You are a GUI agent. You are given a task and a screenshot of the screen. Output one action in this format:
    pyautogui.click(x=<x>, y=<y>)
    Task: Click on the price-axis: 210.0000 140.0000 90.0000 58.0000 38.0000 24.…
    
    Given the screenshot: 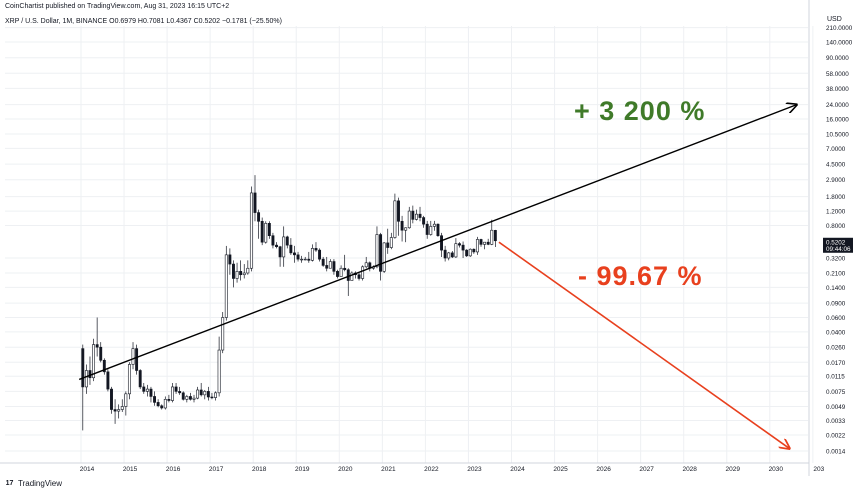 What is the action you would take?
    pyautogui.click(x=839, y=240)
    